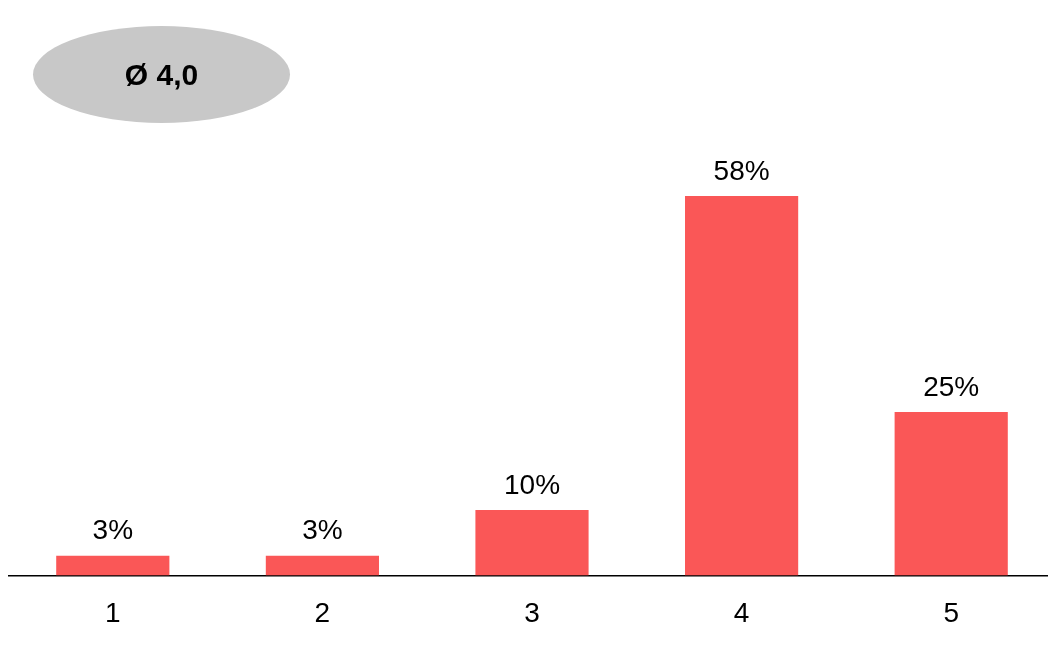 This screenshot has height=645, width=1048. What do you see at coordinates (951, 612) in the screenshot?
I see `x-tick-label: 5` at bounding box center [951, 612].